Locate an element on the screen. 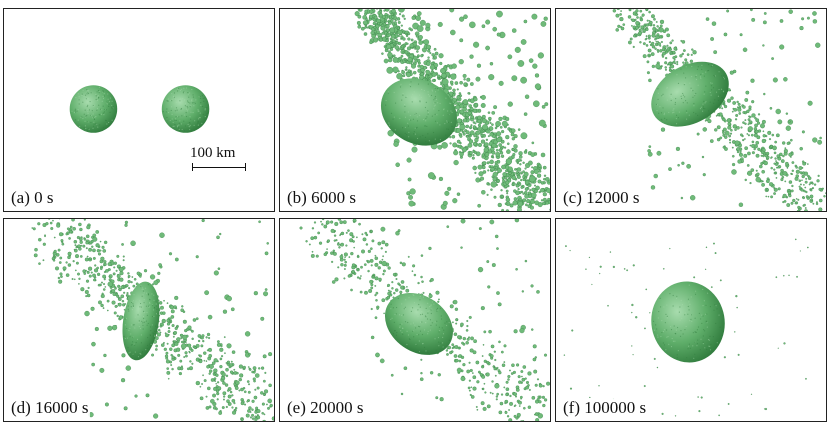 The height and width of the screenshot is (431, 830). panel-b-render is located at coordinates (452, 110).